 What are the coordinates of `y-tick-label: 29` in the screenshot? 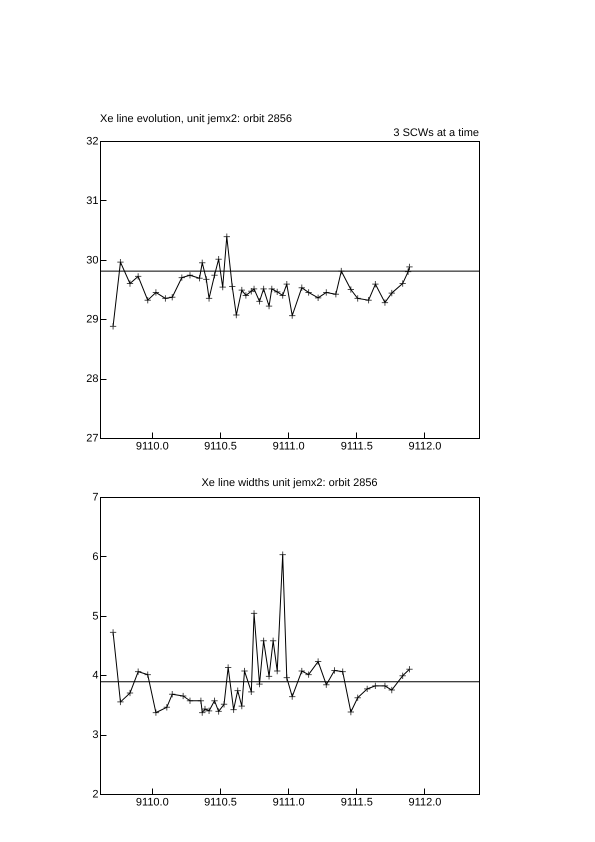 It's located at (92, 320).